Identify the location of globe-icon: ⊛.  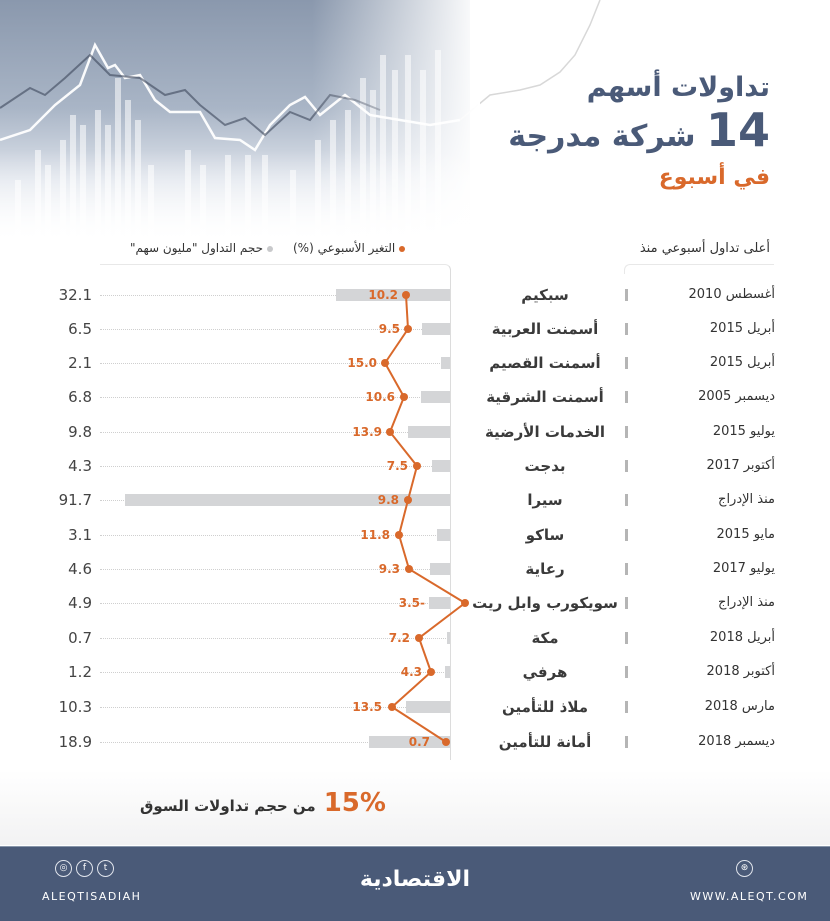
(744, 868).